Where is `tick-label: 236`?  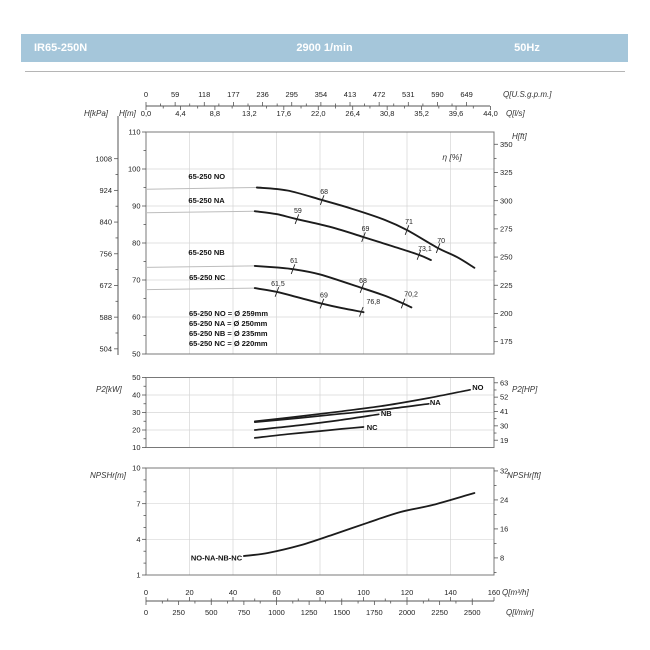 tick-label: 236 is located at coordinates (262, 94).